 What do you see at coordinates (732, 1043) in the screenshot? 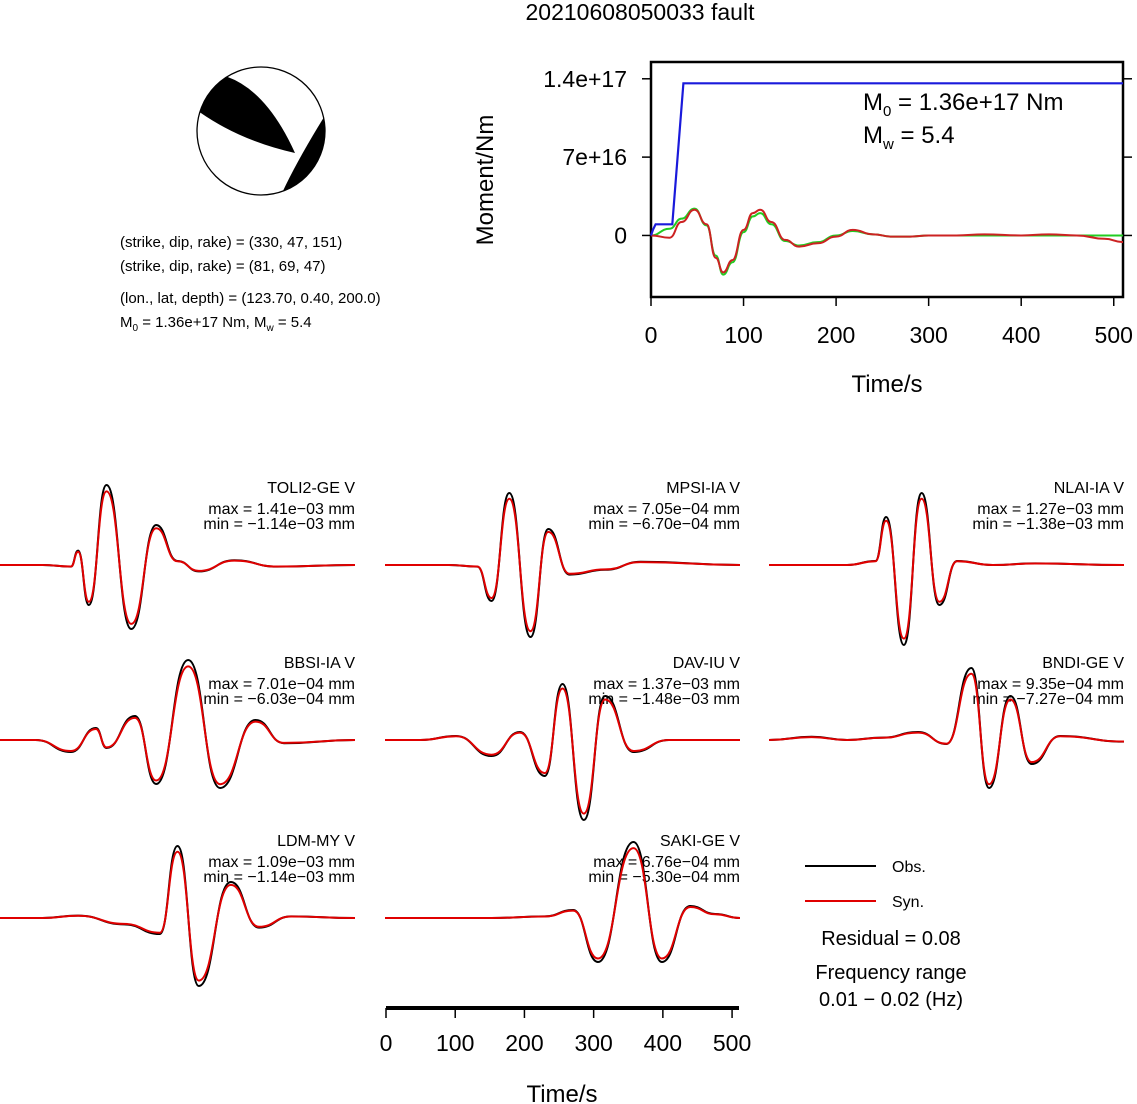
I see `waveform-x-tick-label: 500` at bounding box center [732, 1043].